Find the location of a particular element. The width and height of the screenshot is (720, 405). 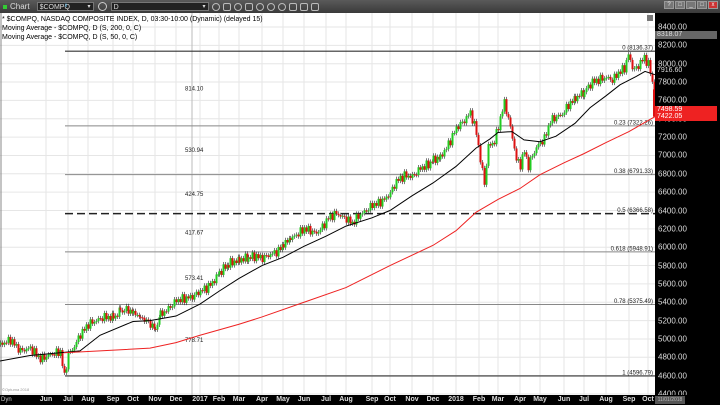

legend-ma50: Moving Average - $COMPQ, D (S, 50, 0, C) is located at coordinates (70, 37).